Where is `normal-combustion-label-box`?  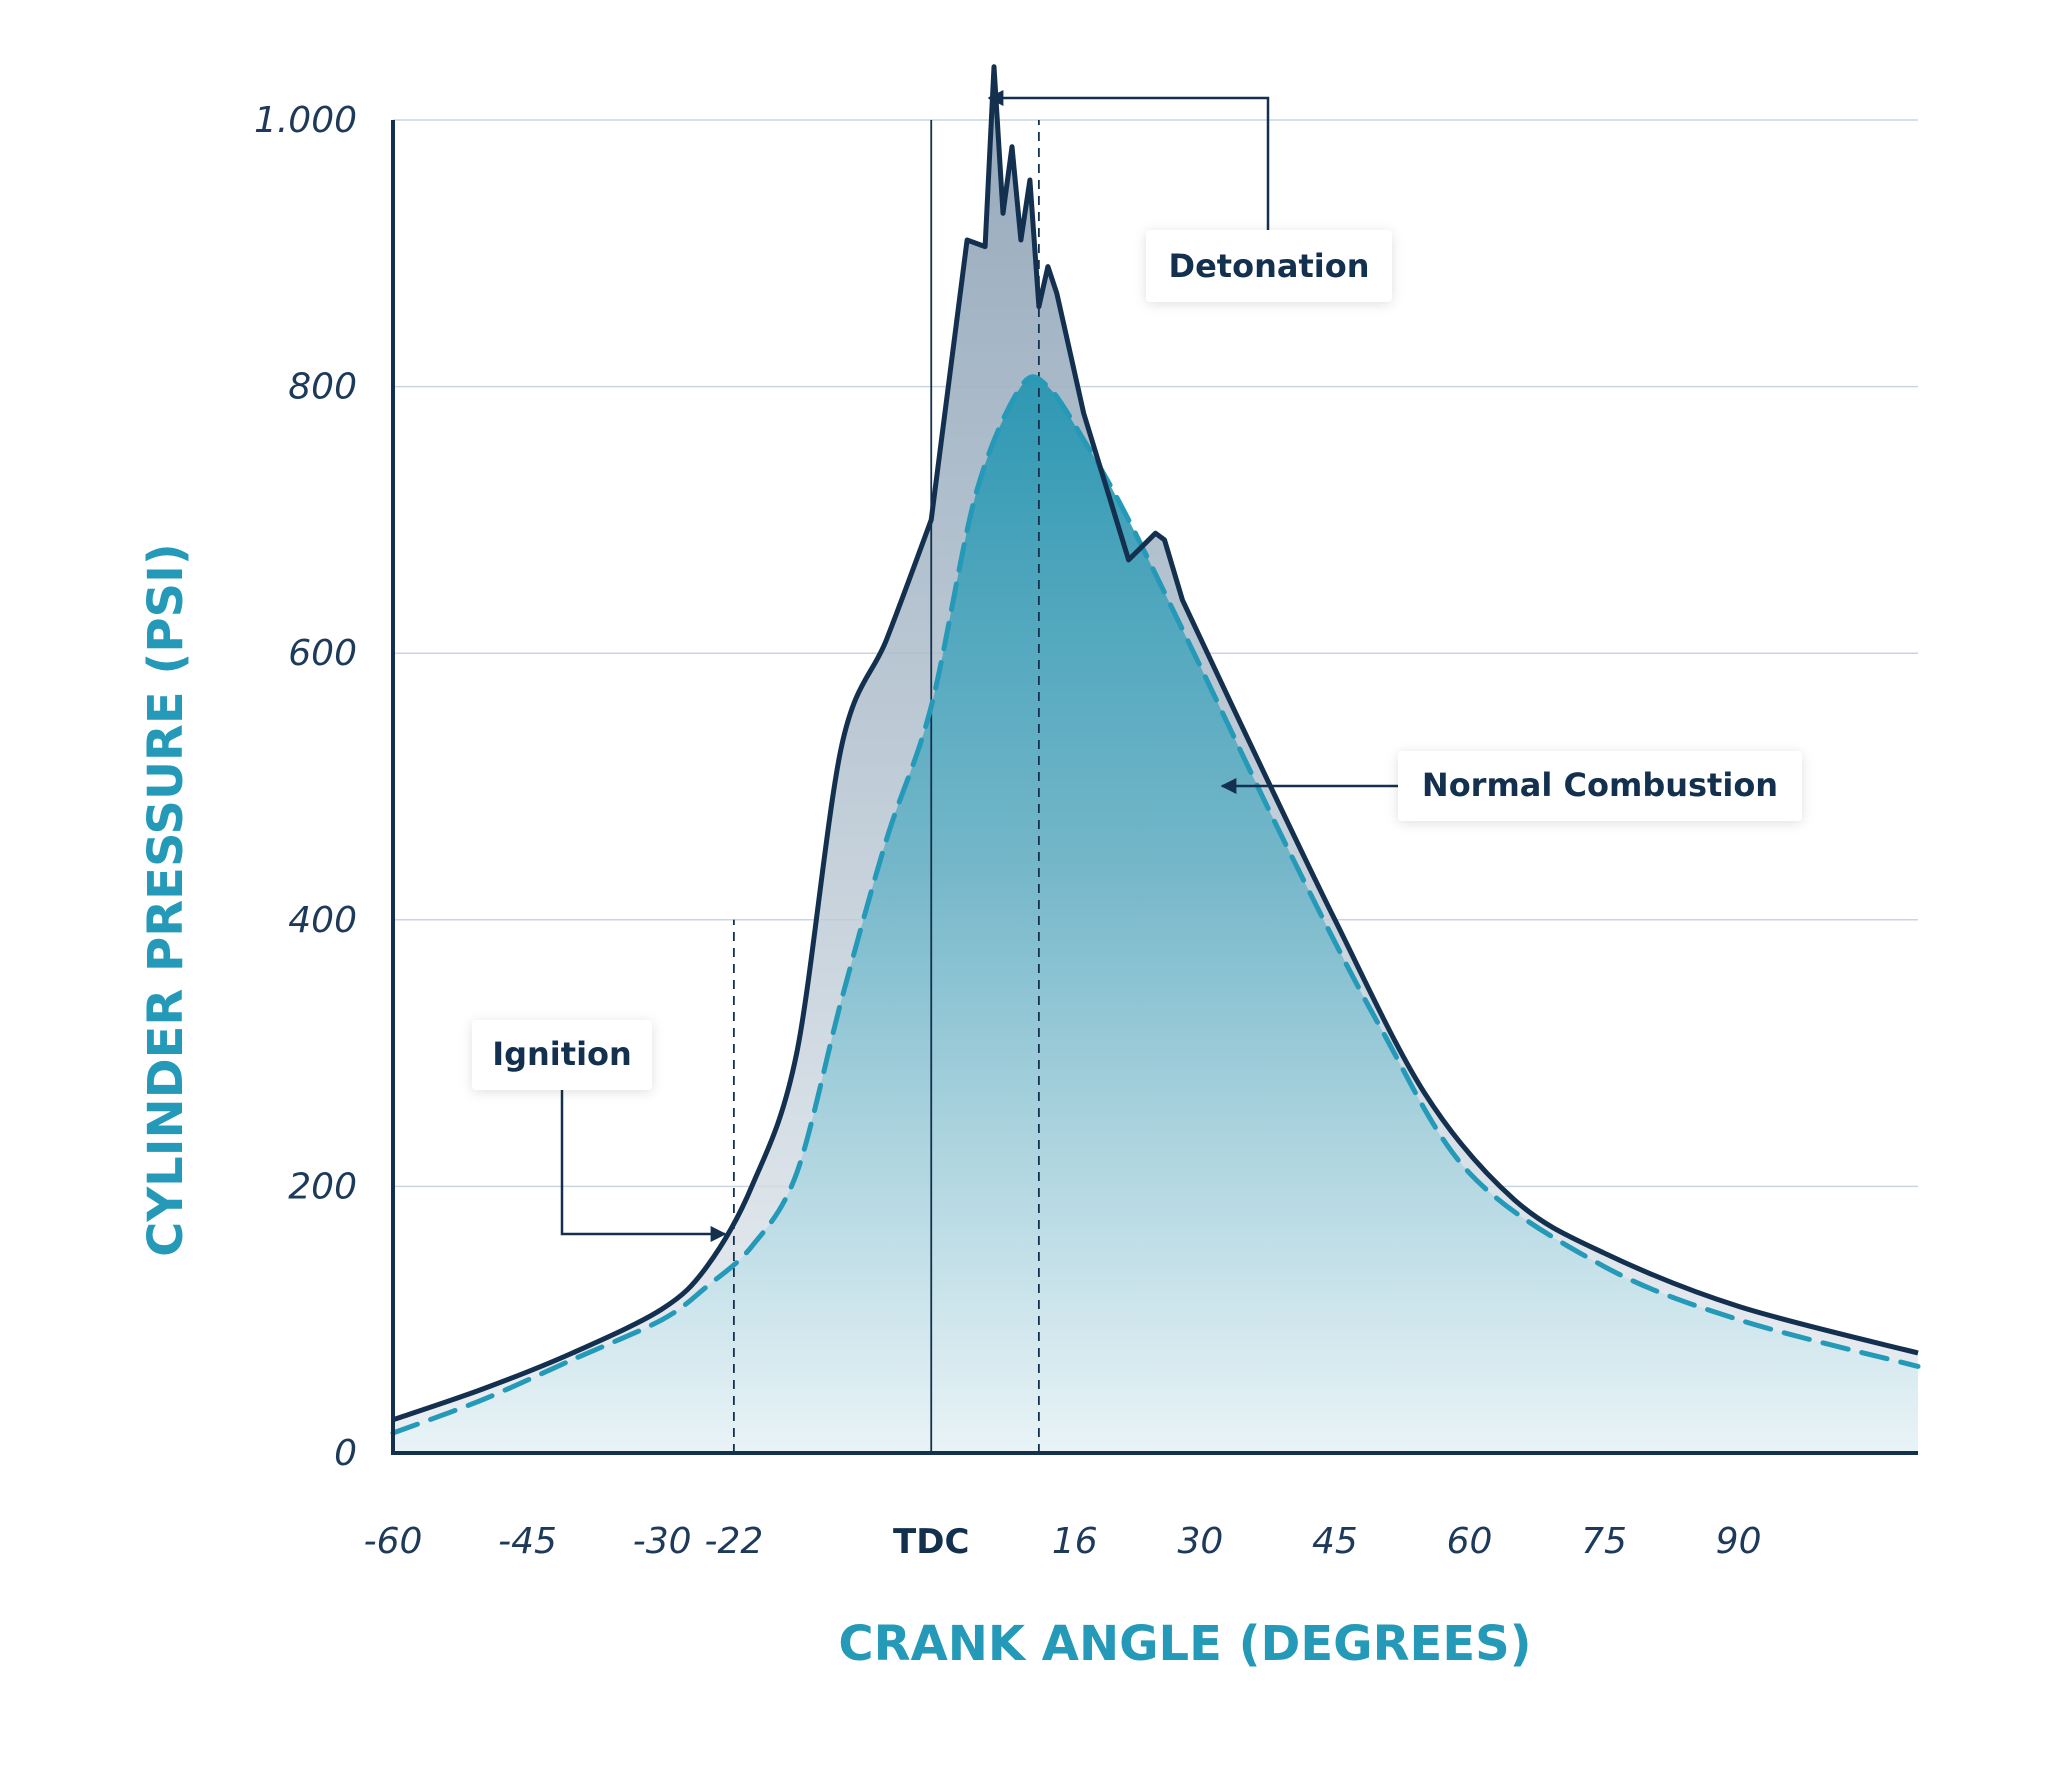
normal-combustion-label-box is located at coordinates (1600, 786).